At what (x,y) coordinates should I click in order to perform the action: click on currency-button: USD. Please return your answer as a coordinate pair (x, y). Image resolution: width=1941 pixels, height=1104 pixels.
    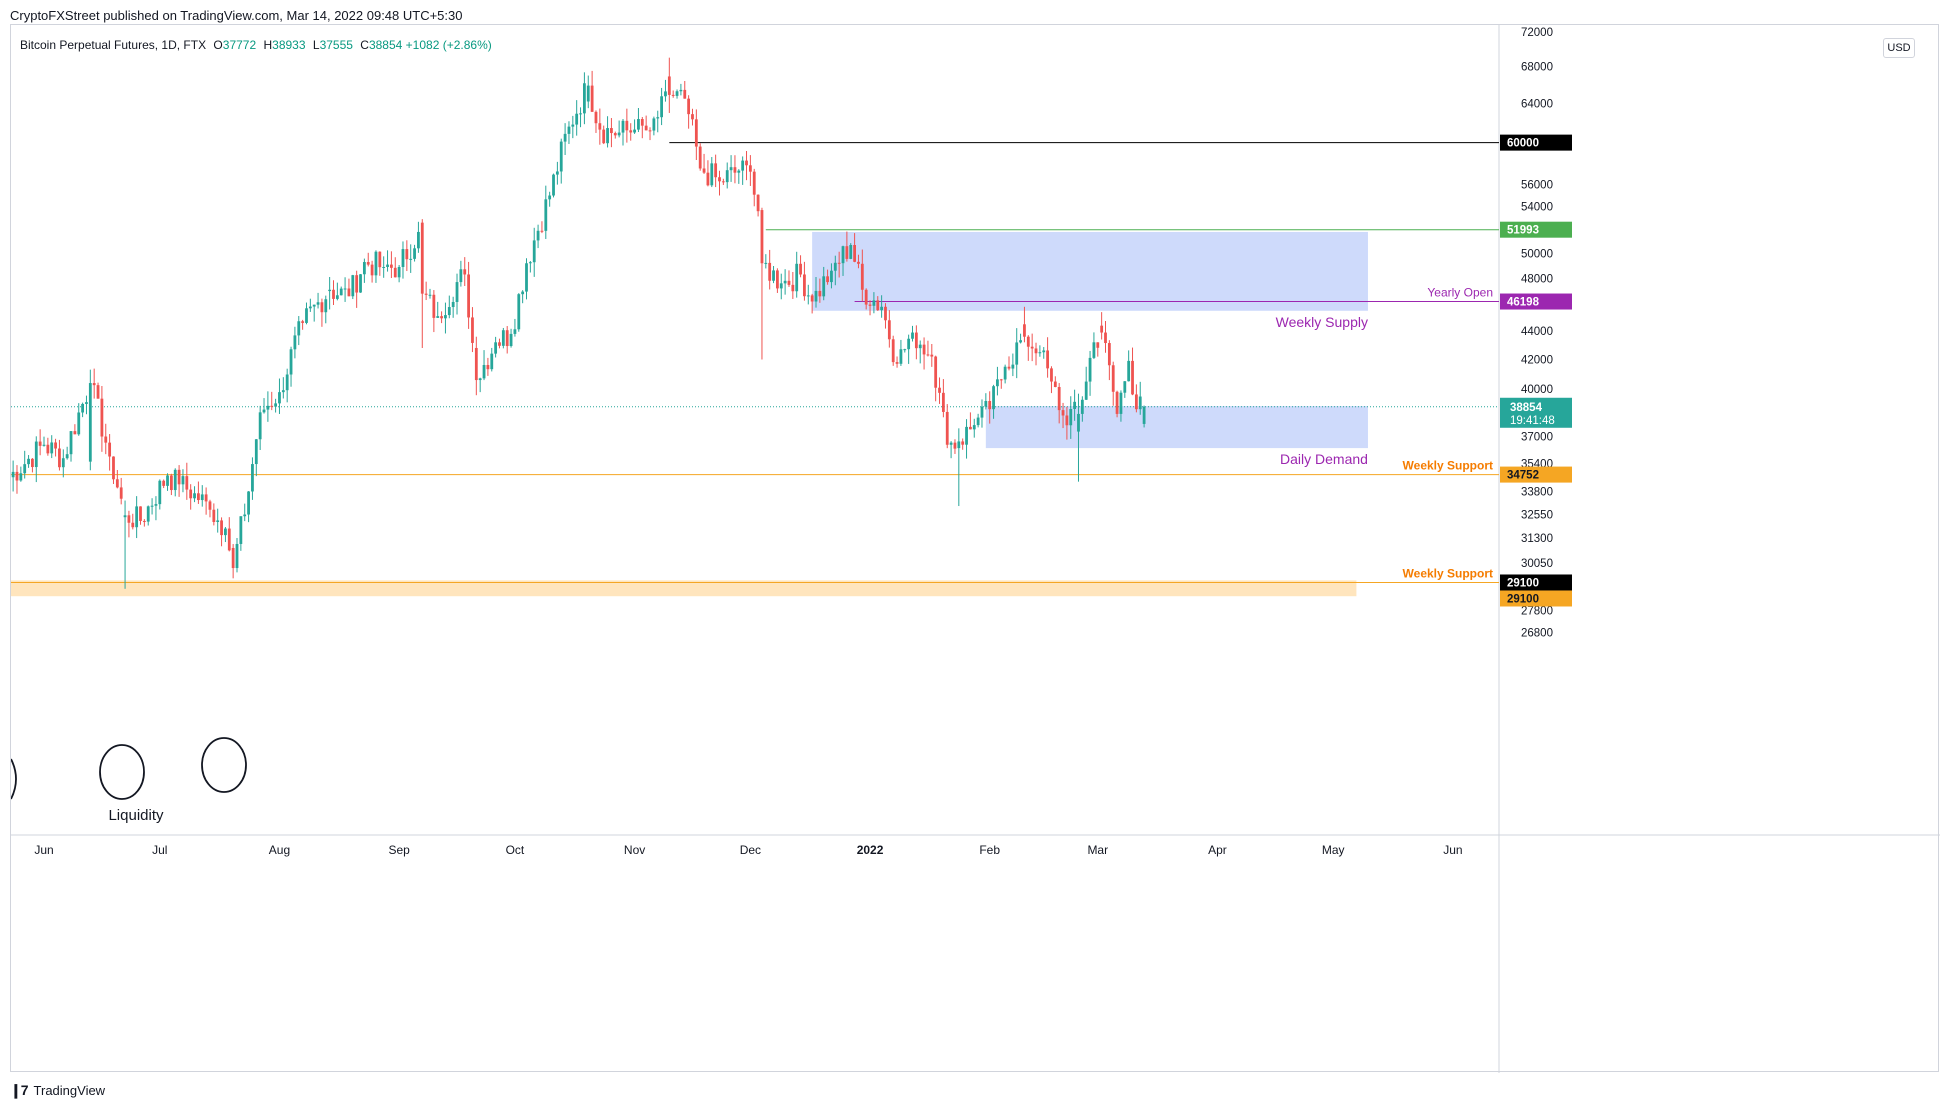
    Looking at the image, I should click on (1899, 48).